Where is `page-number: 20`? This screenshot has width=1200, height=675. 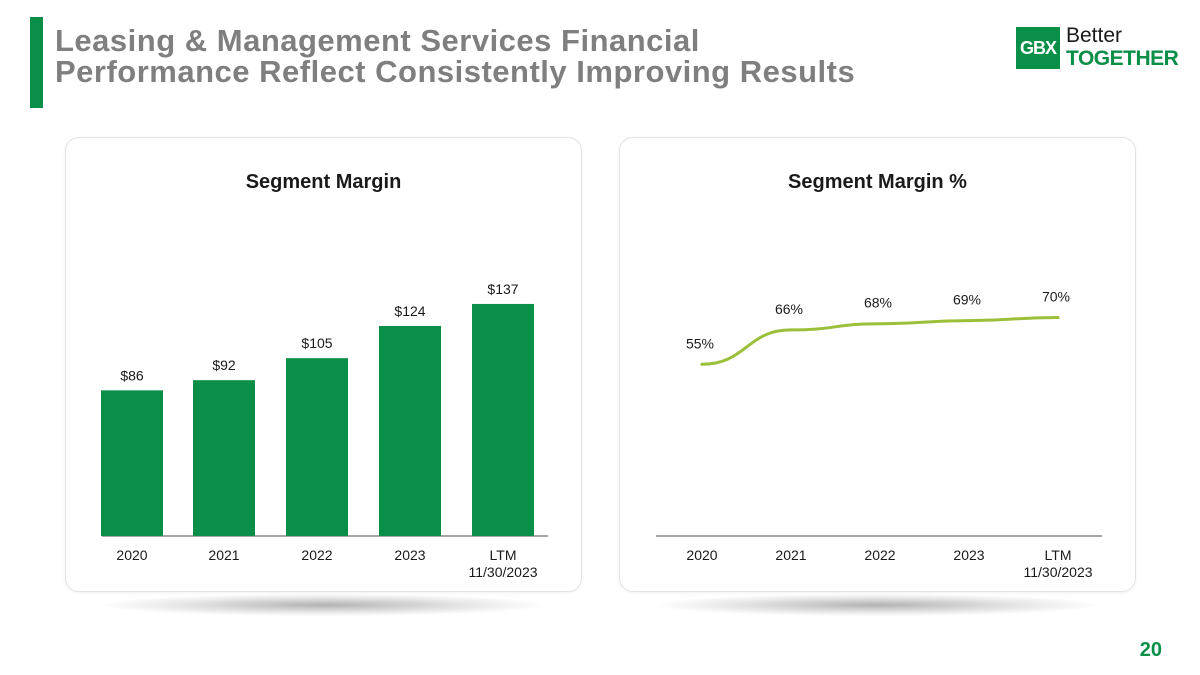 page-number: 20 is located at coordinates (1150, 650).